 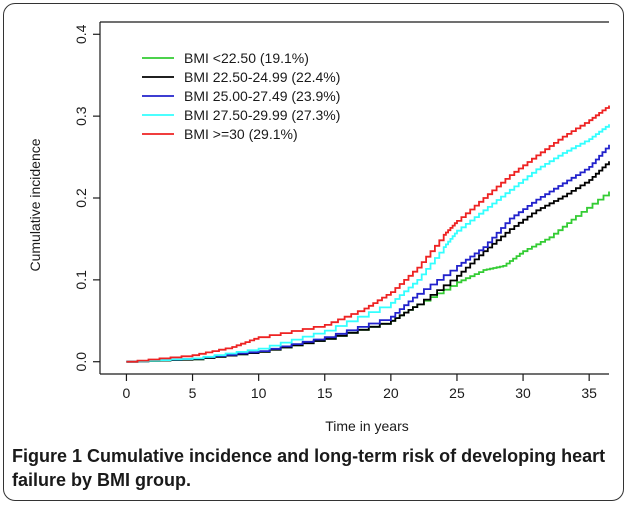 I want to click on legend-label: BMI 25.00-27.49 (23.9%), so click(x=262, y=96).